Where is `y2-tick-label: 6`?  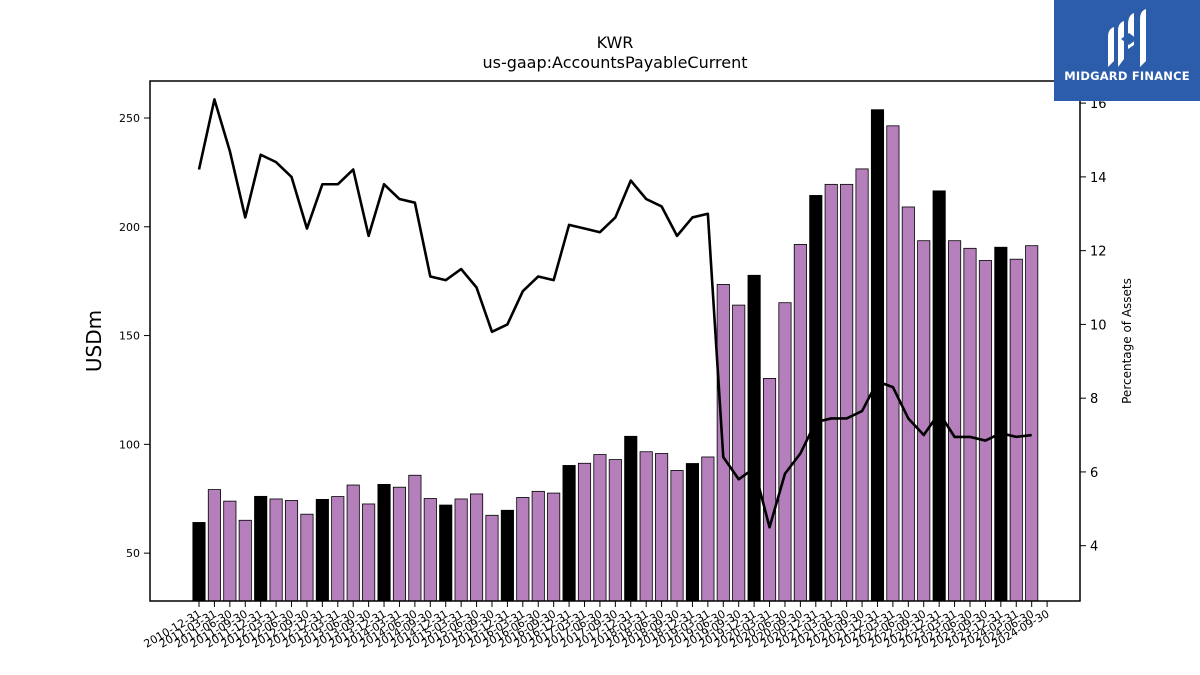 y2-tick-label: 6 is located at coordinates (1094, 473).